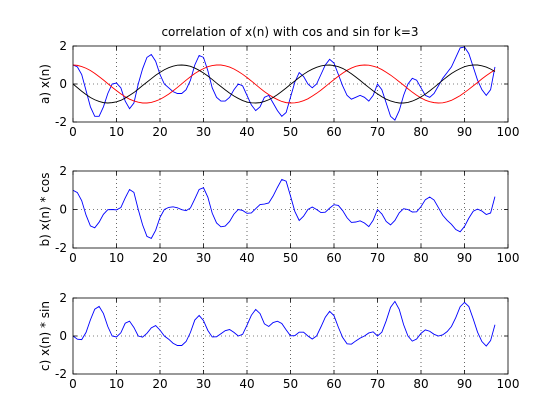  I want to click on y-axis-label: c) x(n) * sin, so click(45, 336).